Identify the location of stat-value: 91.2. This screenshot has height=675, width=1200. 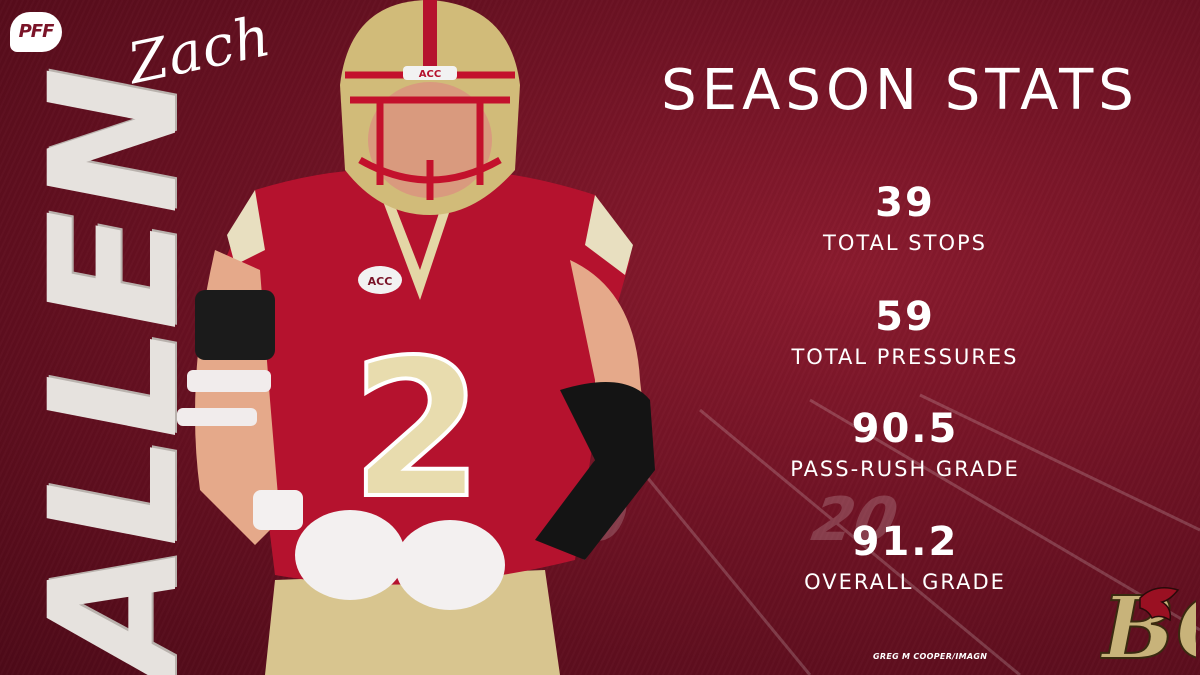
(905, 542).